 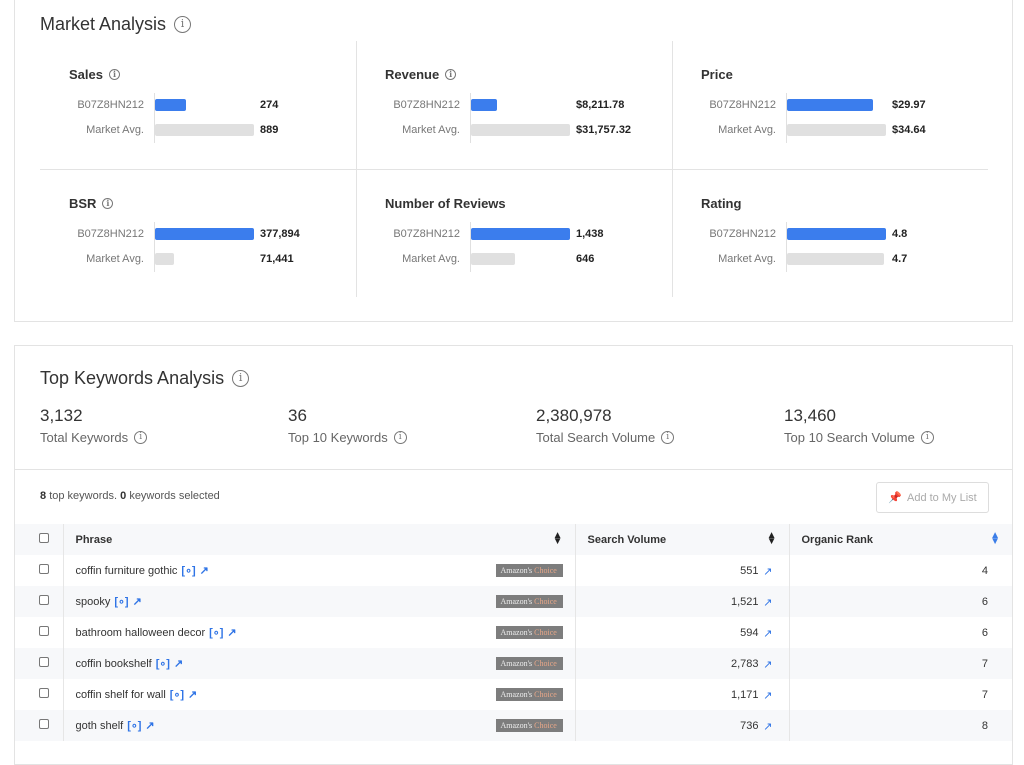 What do you see at coordinates (900, 725) in the screenshot?
I see `organic-rank: 8` at bounding box center [900, 725].